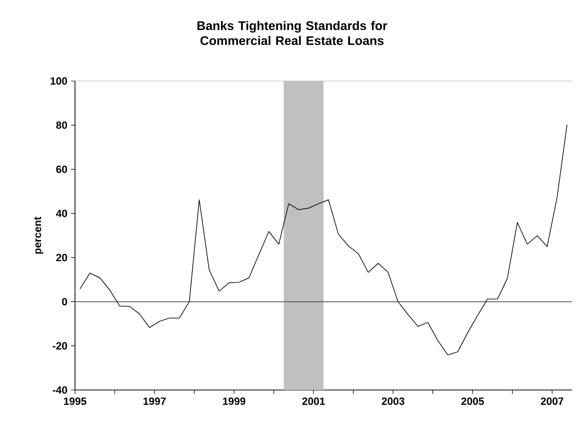 The width and height of the screenshot is (579, 428). Describe the element at coordinates (39, 235) in the screenshot. I see `y-axis-title: percent` at that location.